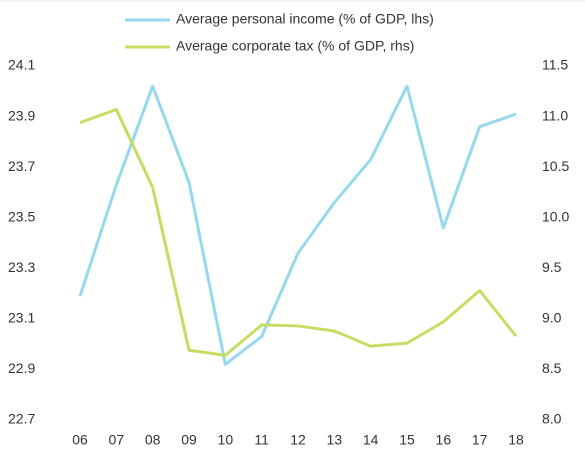  I want to click on x-tick-label: 06, so click(80, 440).